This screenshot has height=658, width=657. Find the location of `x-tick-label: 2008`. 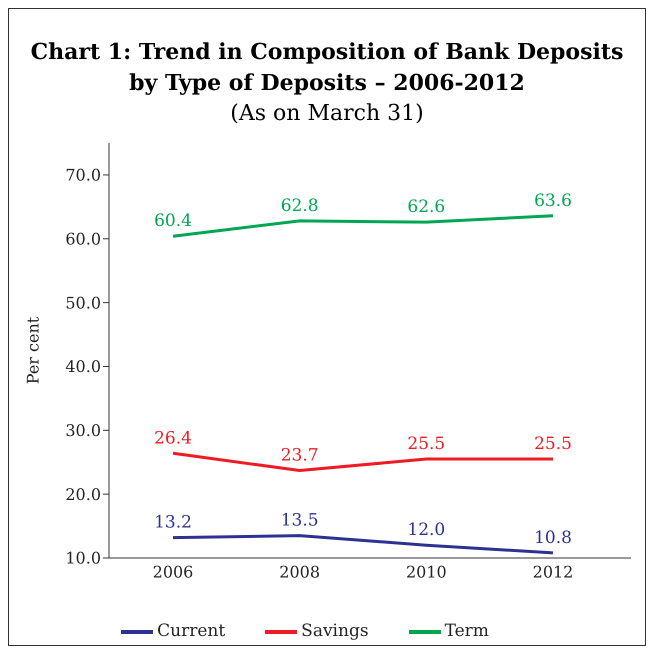

x-tick-label: 2008 is located at coordinates (299, 572).